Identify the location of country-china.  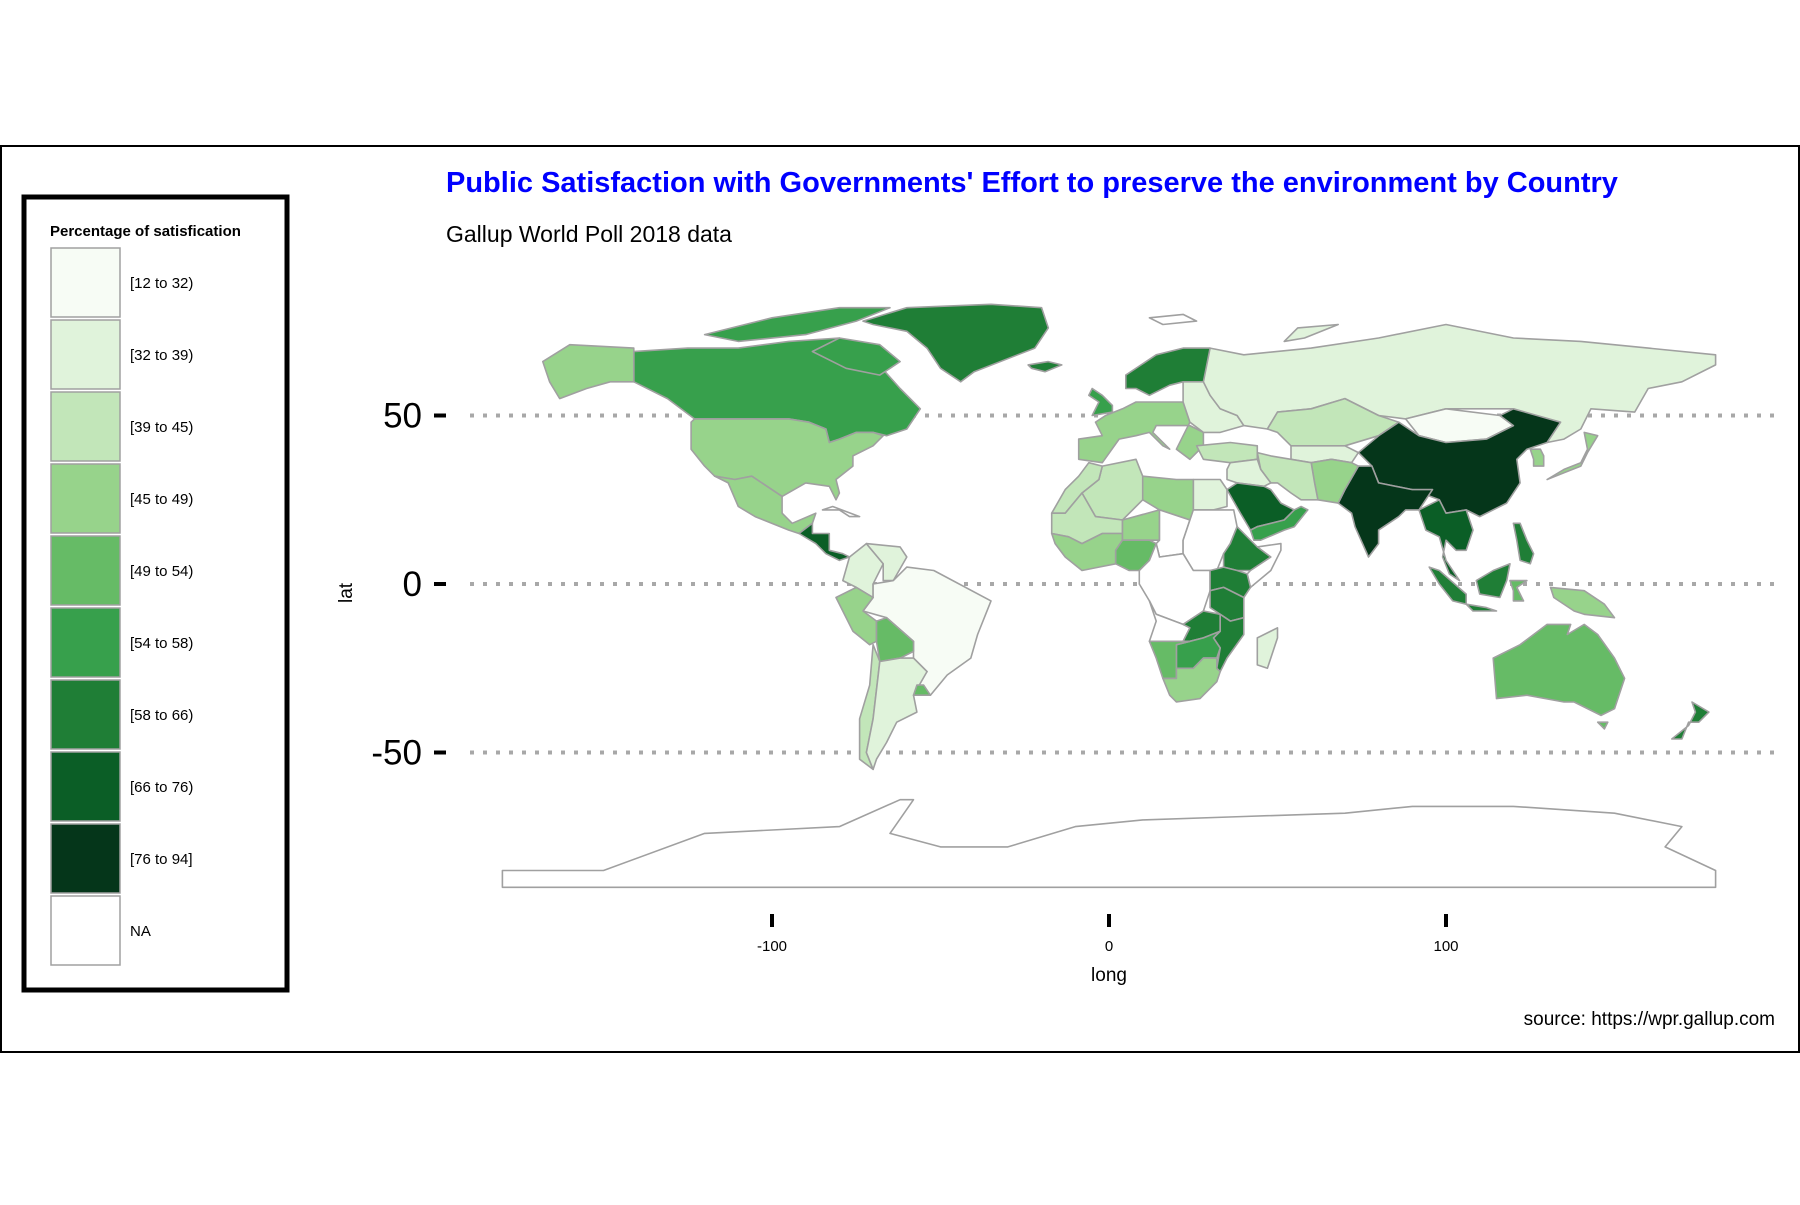
(1459, 463).